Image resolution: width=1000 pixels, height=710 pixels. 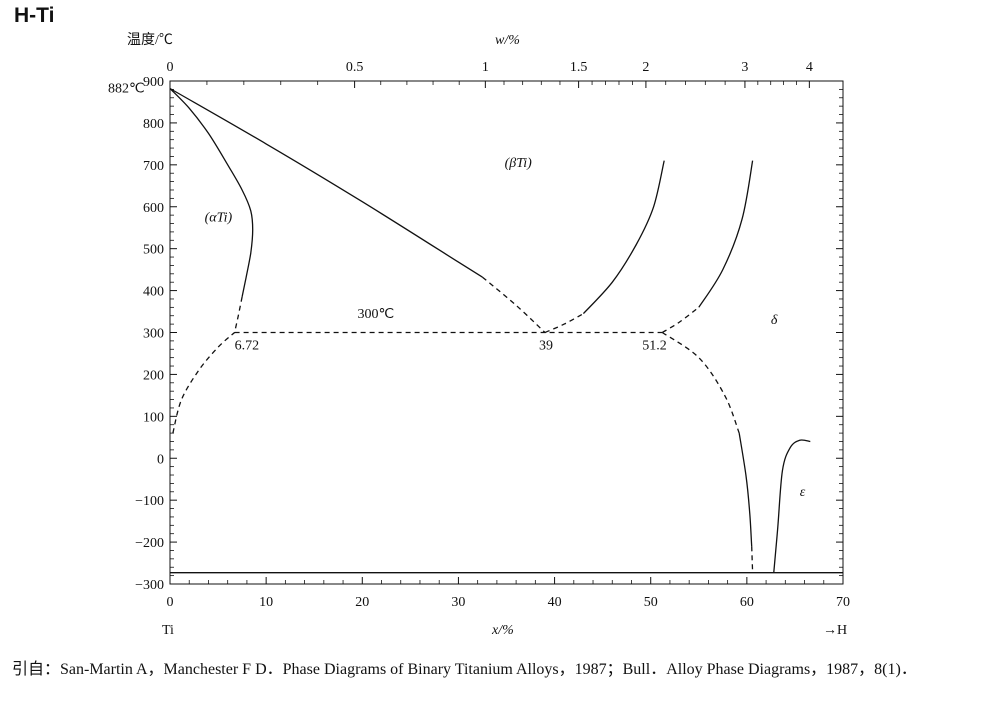 What do you see at coordinates (362, 602) in the screenshot?
I see `x-tick-label: 20` at bounding box center [362, 602].